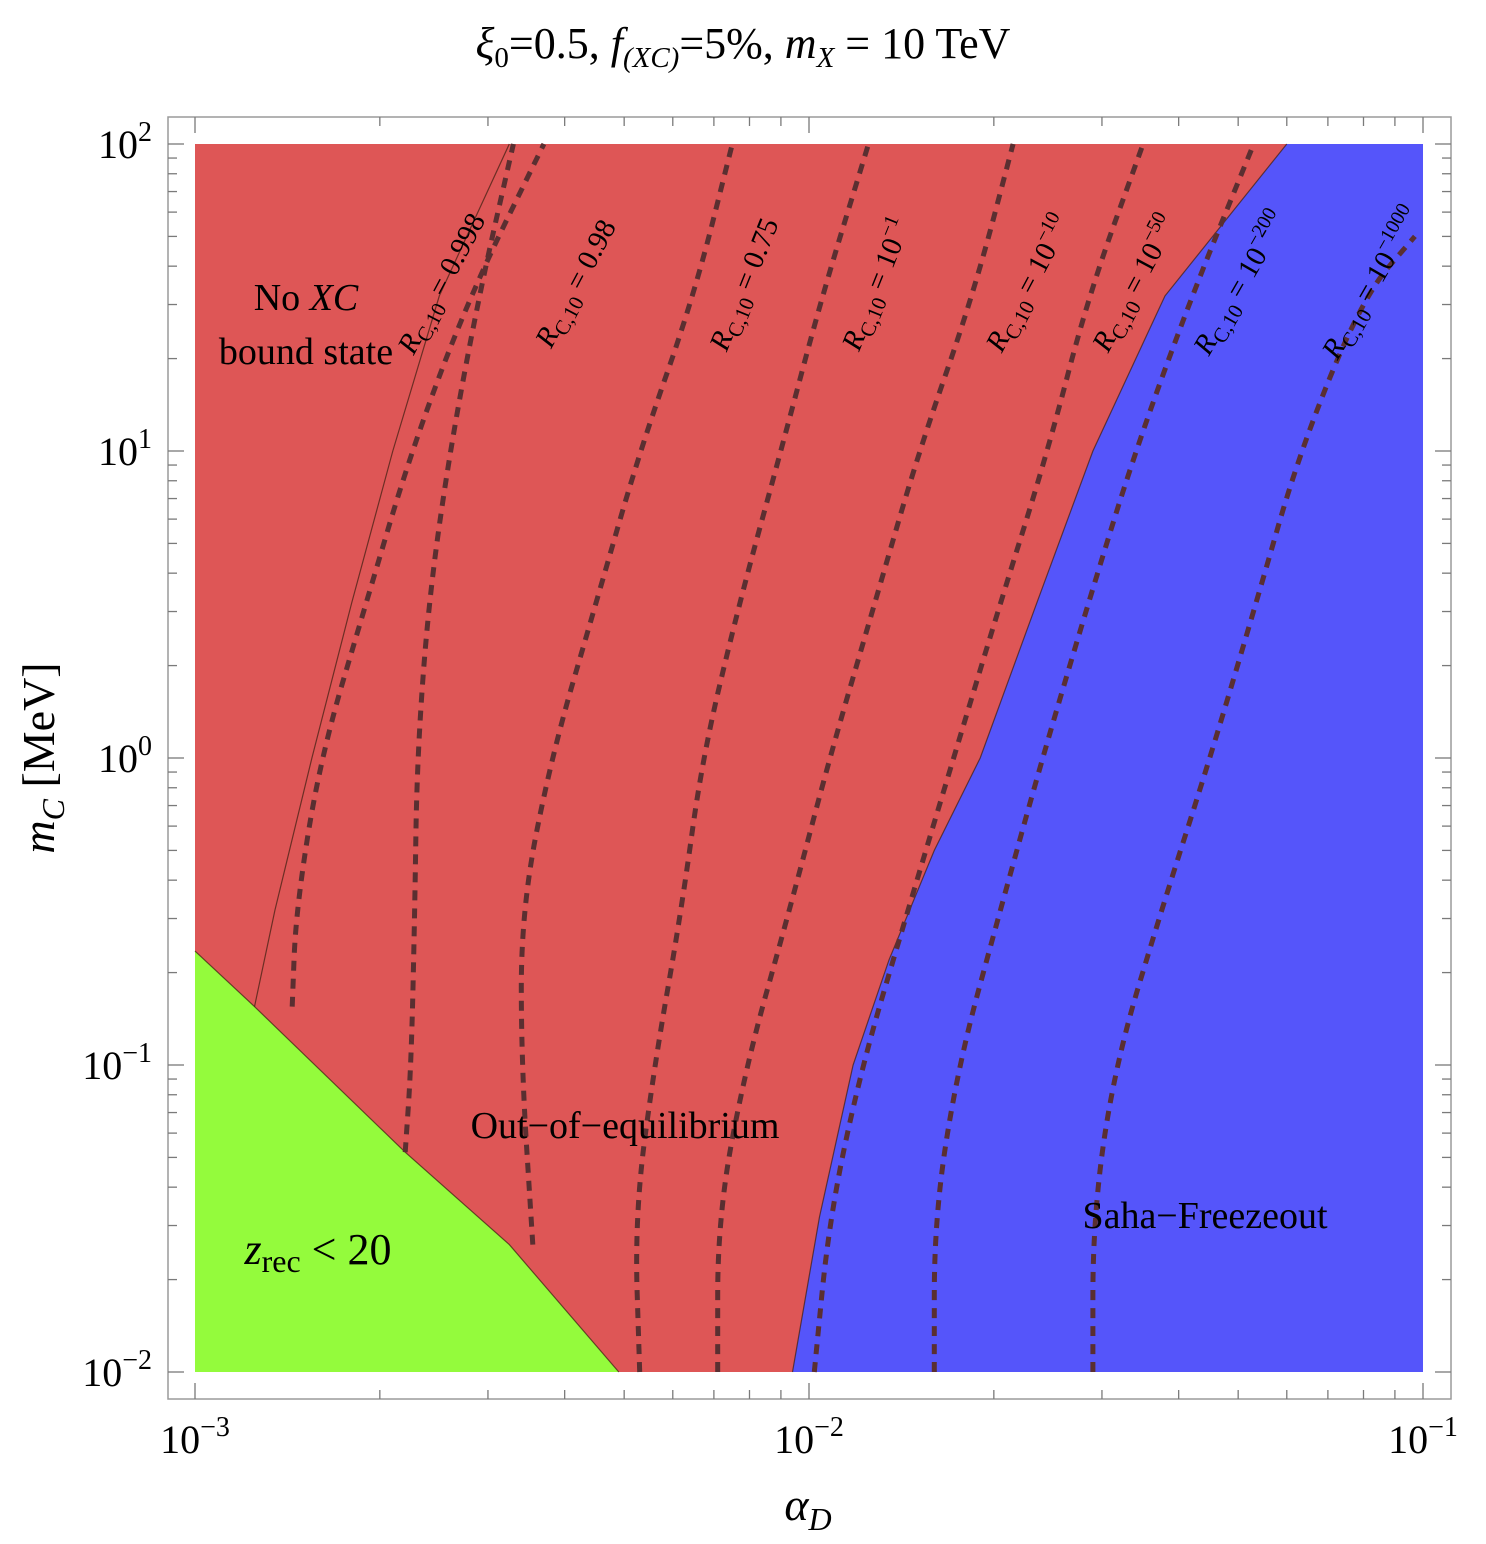  I want to click on region-label-zrec: zrec < 20, so click(317, 1252).